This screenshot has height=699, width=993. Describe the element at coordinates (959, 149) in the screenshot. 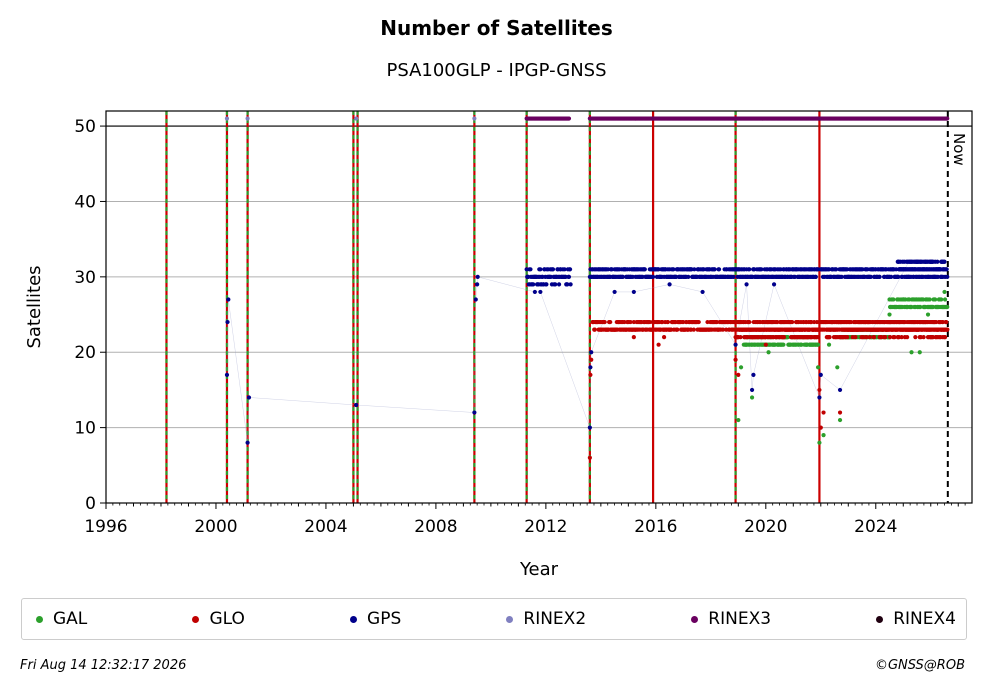

I see `now-label: Now` at that location.